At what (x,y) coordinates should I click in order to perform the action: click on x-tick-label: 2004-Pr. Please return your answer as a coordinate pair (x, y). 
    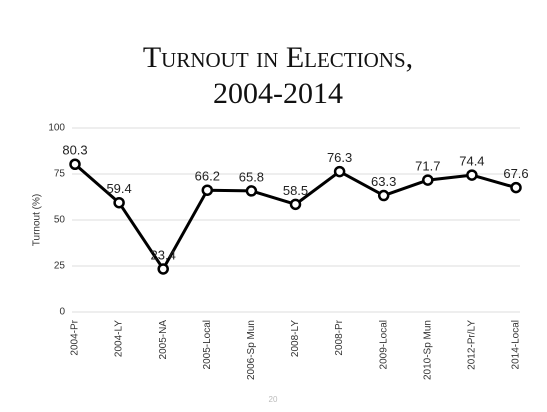
    Looking at the image, I should click on (75, 337).